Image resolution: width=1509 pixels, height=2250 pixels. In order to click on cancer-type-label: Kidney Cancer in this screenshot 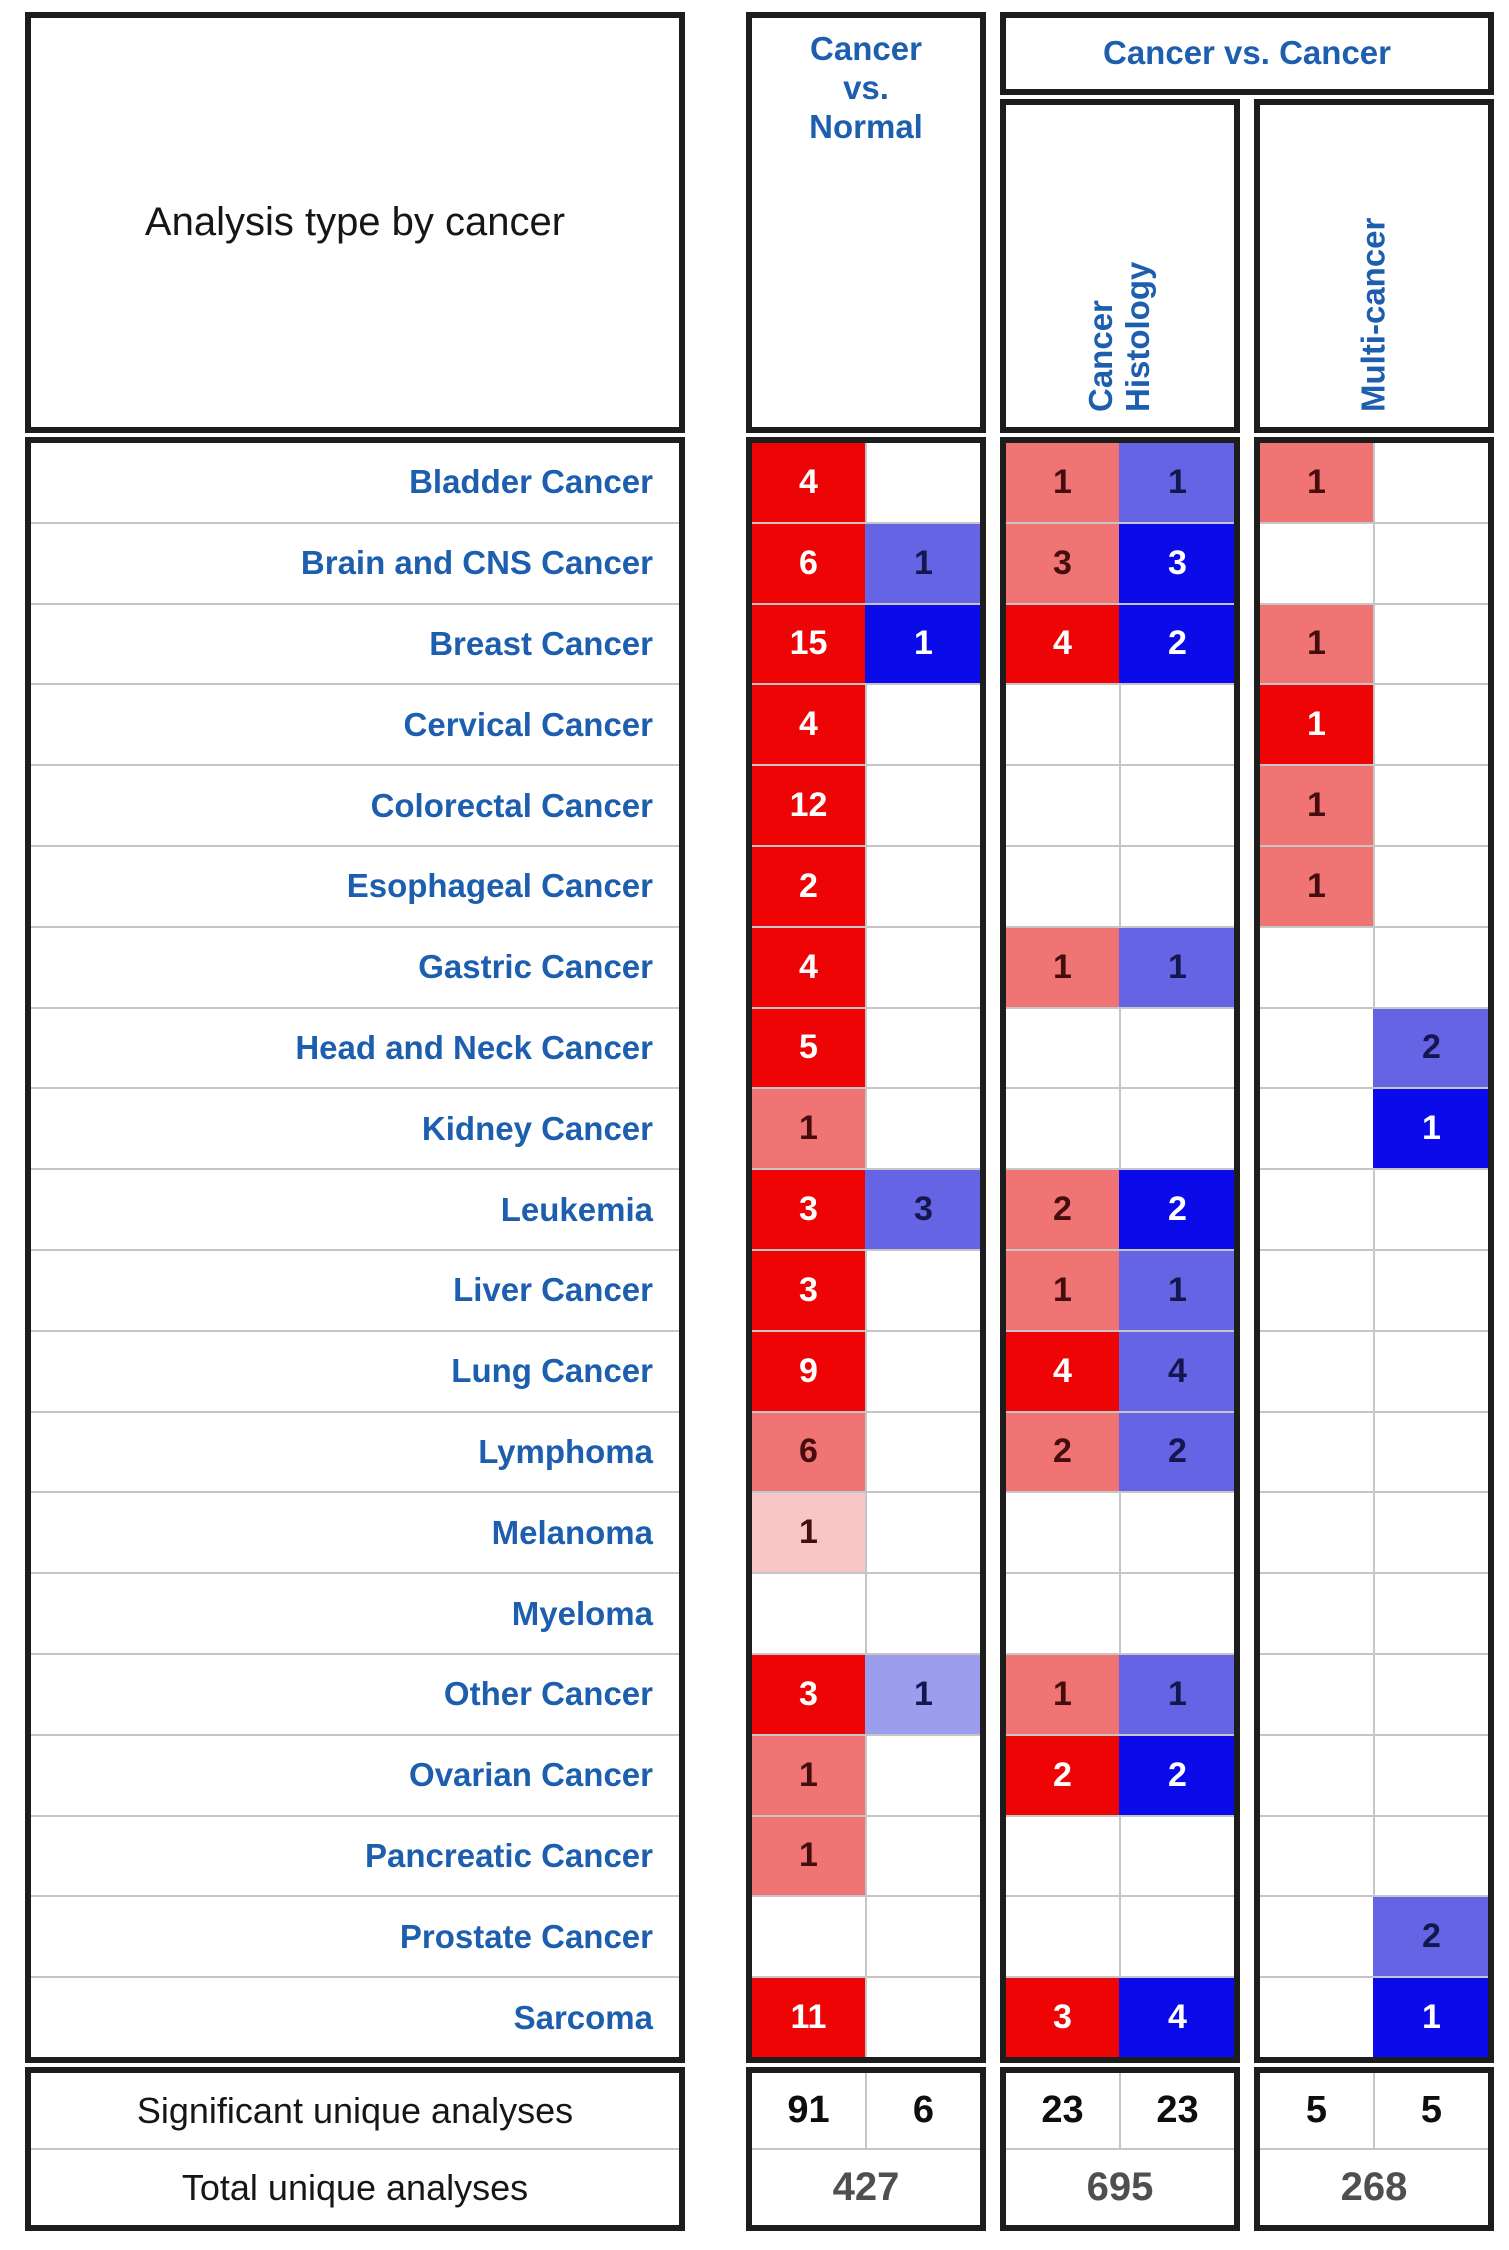, I will do `click(355, 1127)`.